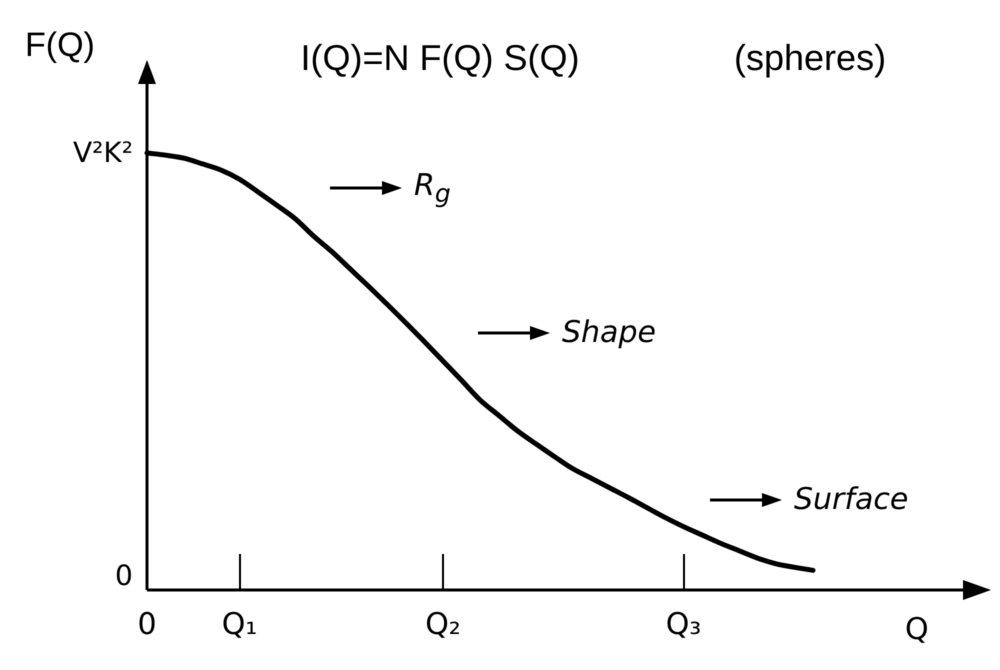 Image resolution: width=1000 pixels, height=670 pixels. I want to click on x-tick-label: Q₃, so click(684, 624).